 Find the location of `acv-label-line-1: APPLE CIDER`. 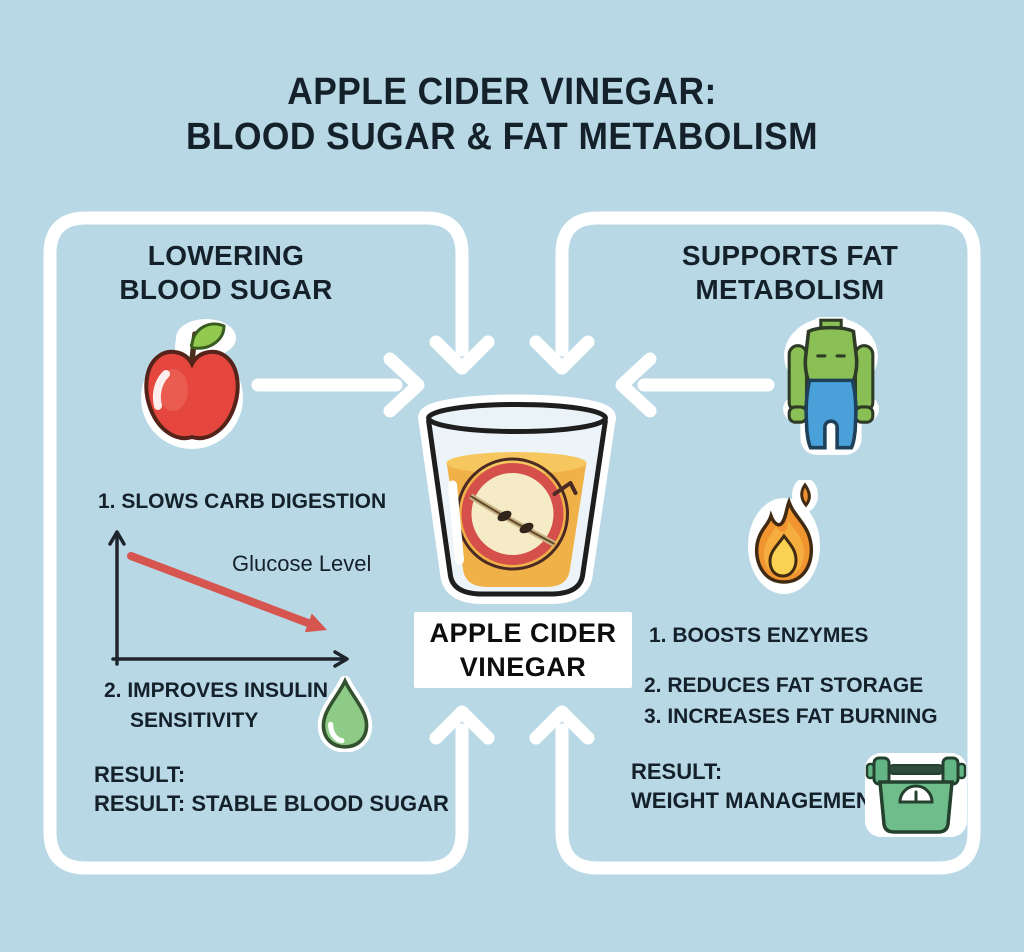

acv-label-line-1: APPLE CIDER is located at coordinates (523, 633).